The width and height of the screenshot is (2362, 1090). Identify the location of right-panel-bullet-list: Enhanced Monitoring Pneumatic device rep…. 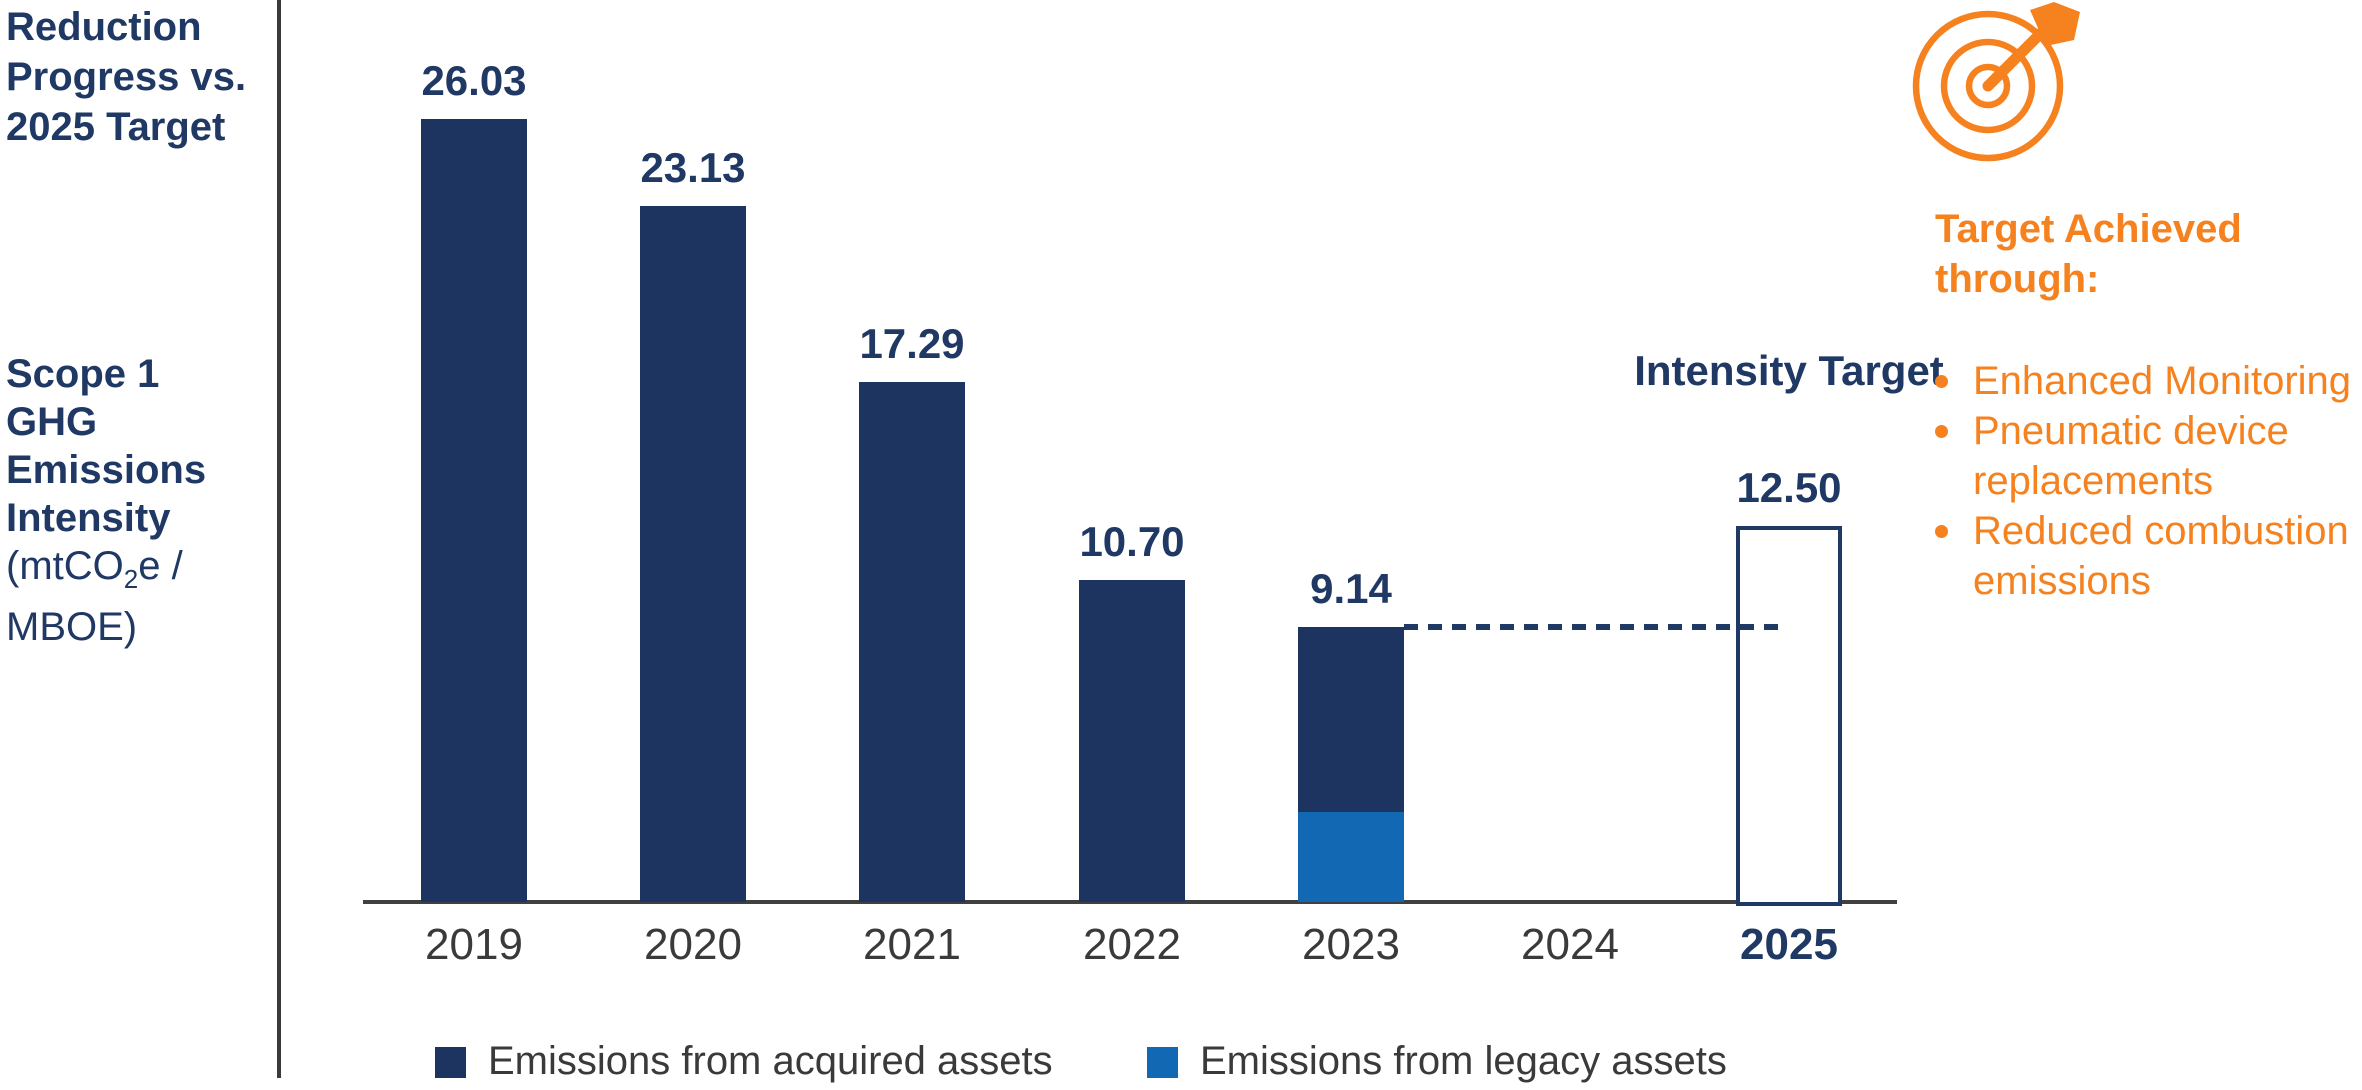
(2145, 481).